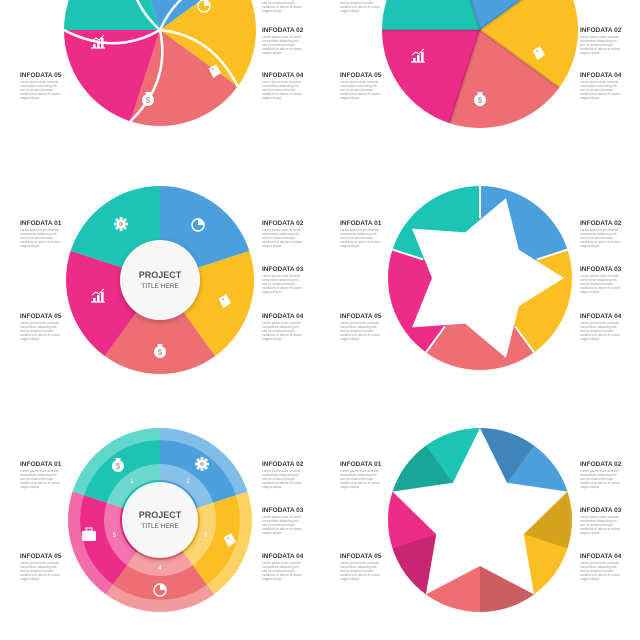 The image size is (640, 640). Describe the element at coordinates (272, 246) in the screenshot. I see `label-infodata-02-body-r2-left: magna aliqua.` at that location.